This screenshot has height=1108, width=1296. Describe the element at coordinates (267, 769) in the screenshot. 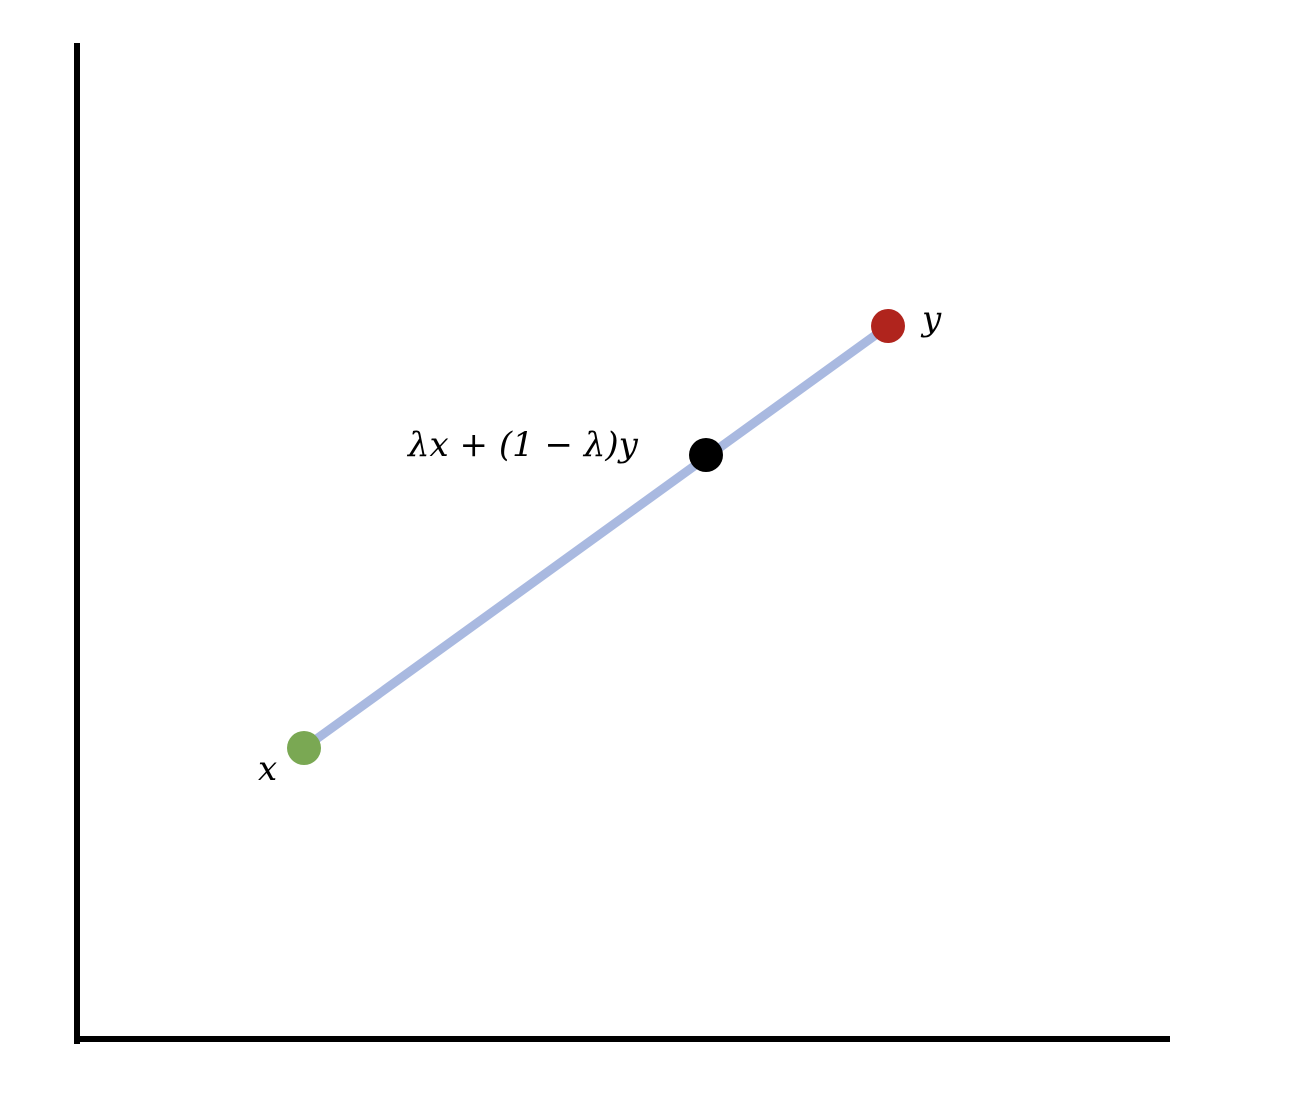

I see `label-x: x` at that location.